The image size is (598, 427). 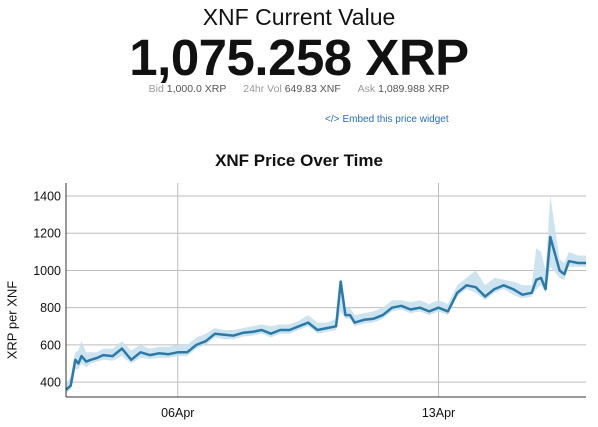 What do you see at coordinates (395, 119) in the screenshot?
I see `embed-link-label: Embed this price widget` at bounding box center [395, 119].